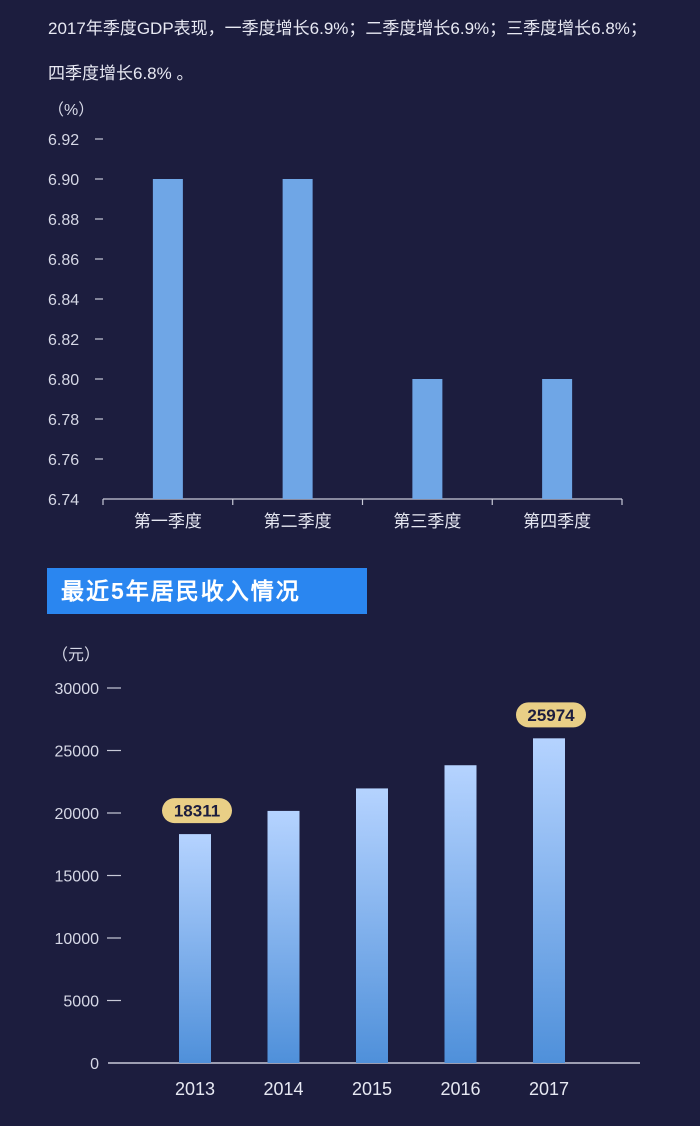 Image resolution: width=700 pixels, height=1126 pixels. Describe the element at coordinates (63, 420) in the screenshot. I see `y-tick-label: 6.78` at that location.